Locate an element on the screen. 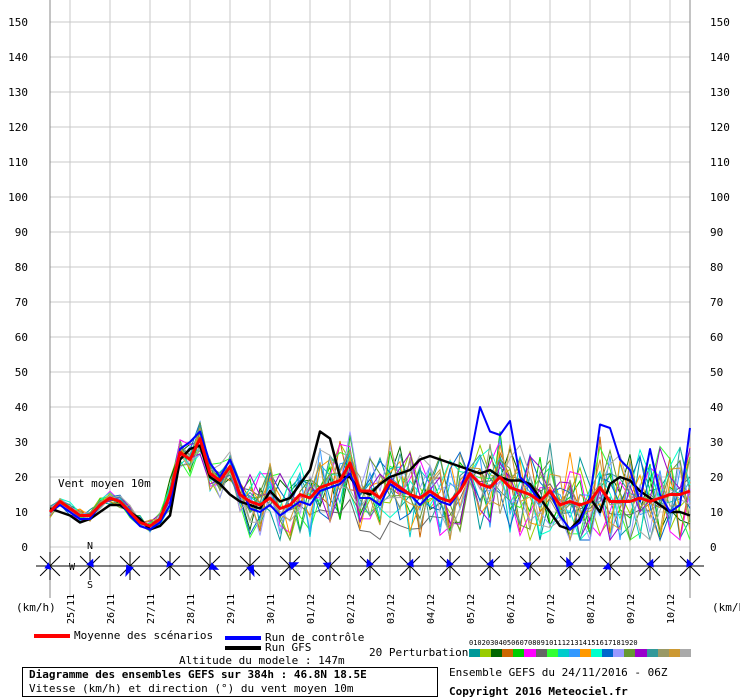  control-swatch is located at coordinates (243, 638).